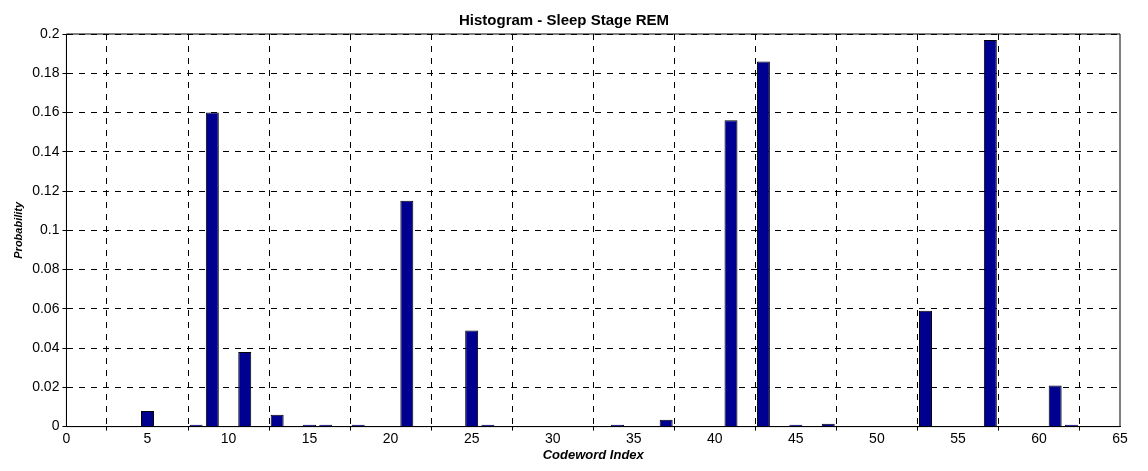 This screenshot has width=1148, height=471. What do you see at coordinates (593, 454) in the screenshot?
I see `x-axis-title: Codeword Index` at bounding box center [593, 454].